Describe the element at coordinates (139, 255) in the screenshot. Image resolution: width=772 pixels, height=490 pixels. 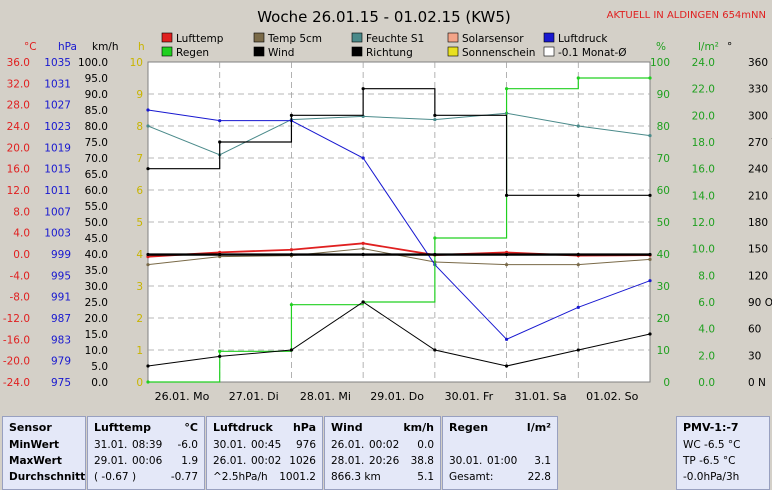
I see `axis-tick-h-6: 4` at that location.